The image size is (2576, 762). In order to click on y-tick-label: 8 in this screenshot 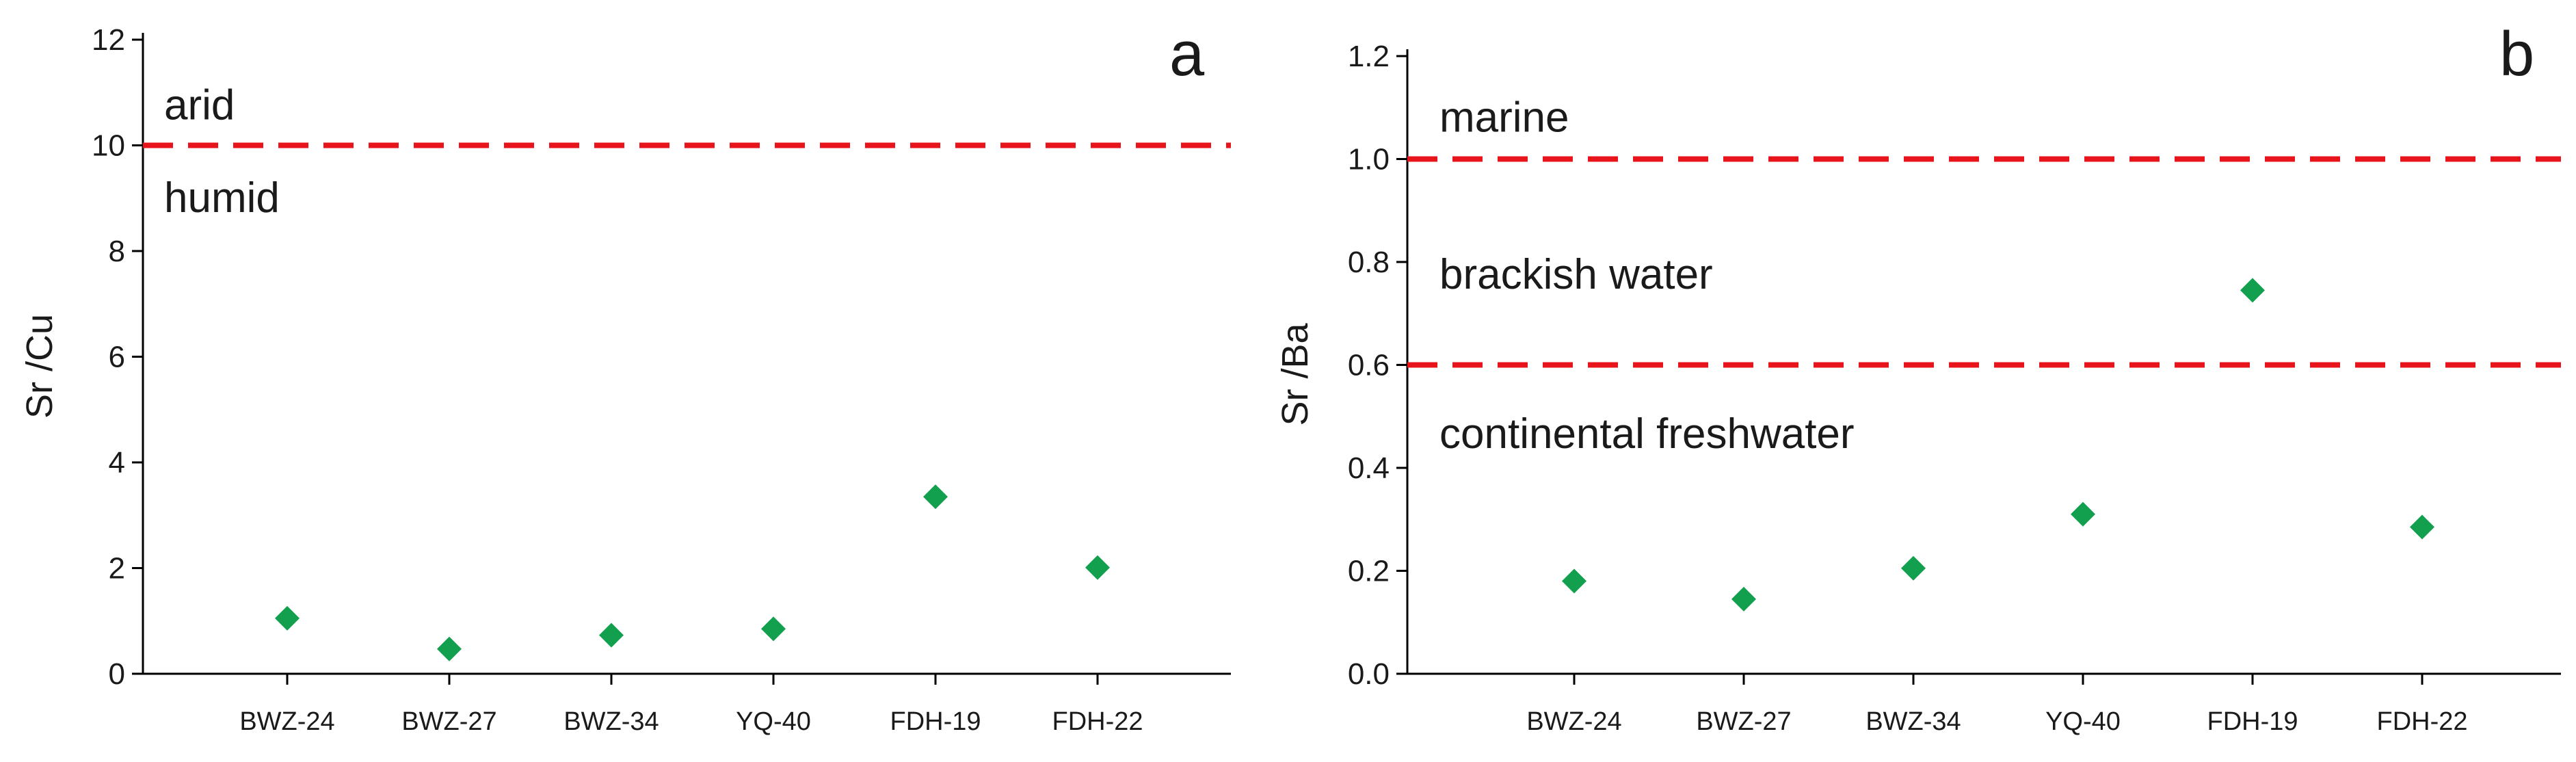, I will do `click(117, 251)`.